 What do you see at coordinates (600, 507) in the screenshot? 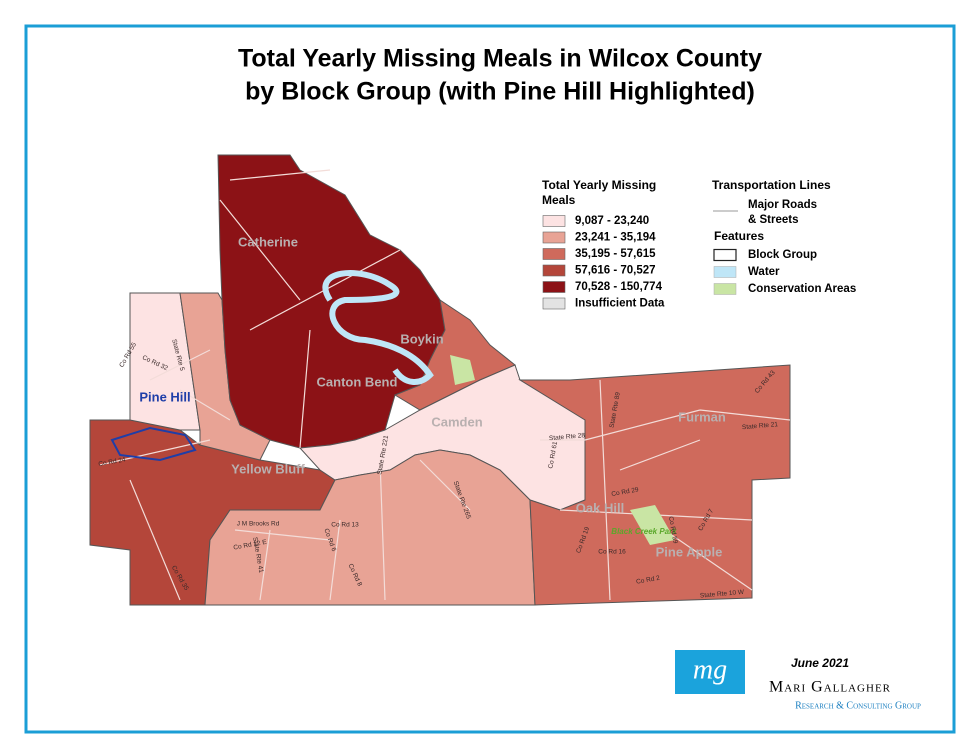
I see `place-label: Oak Hill` at bounding box center [600, 507].